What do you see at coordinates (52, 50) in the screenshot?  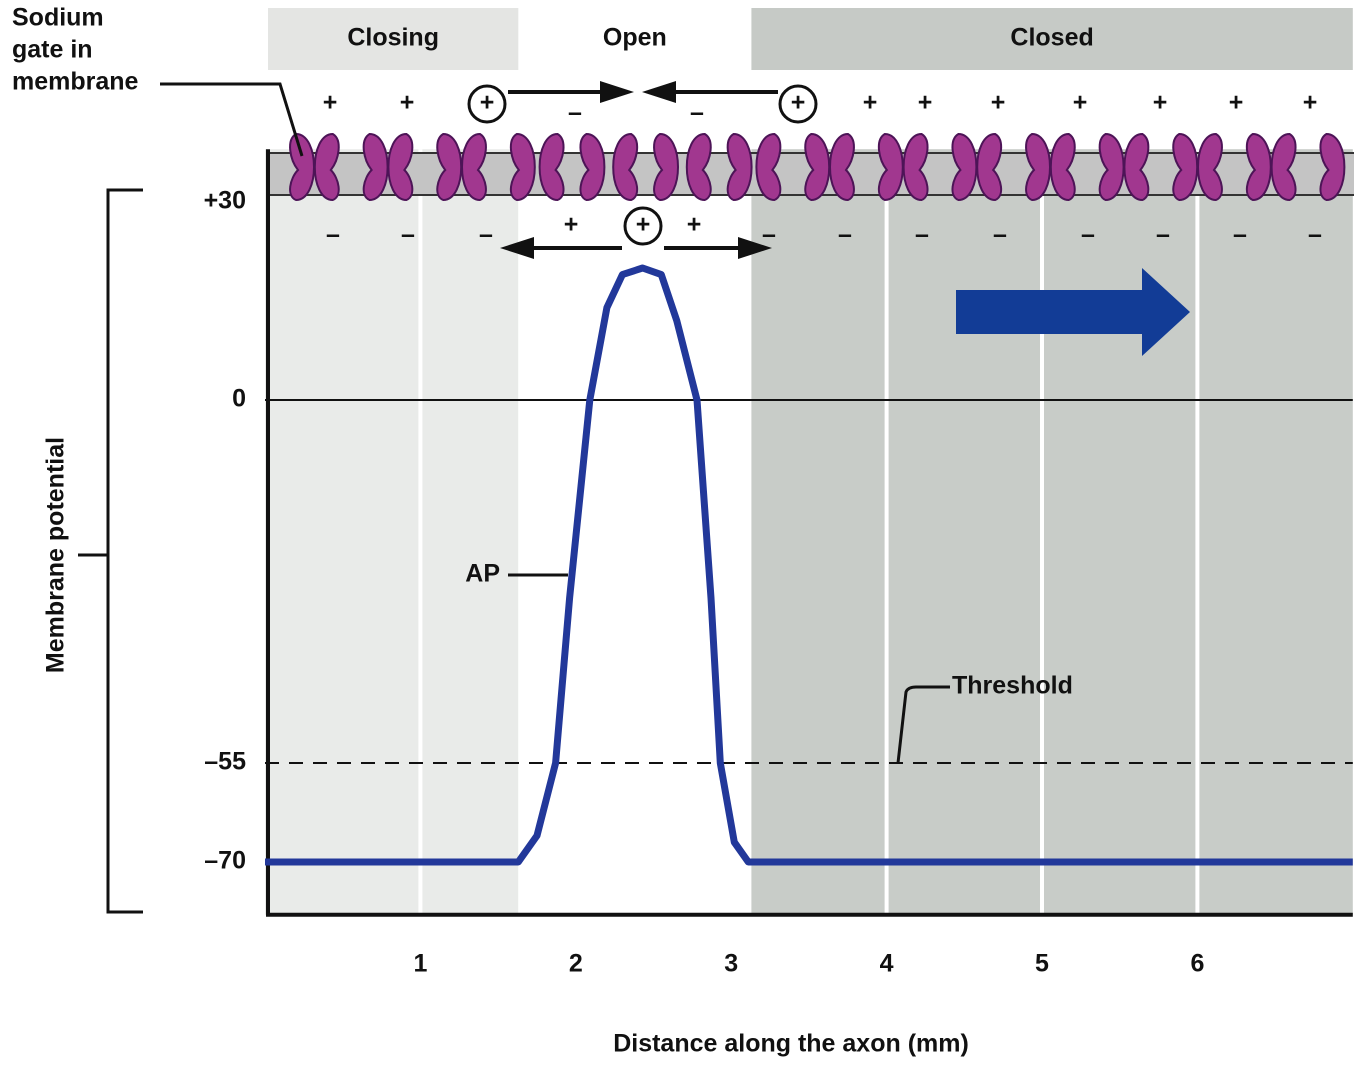 I see `gate-label: gate in` at bounding box center [52, 50].